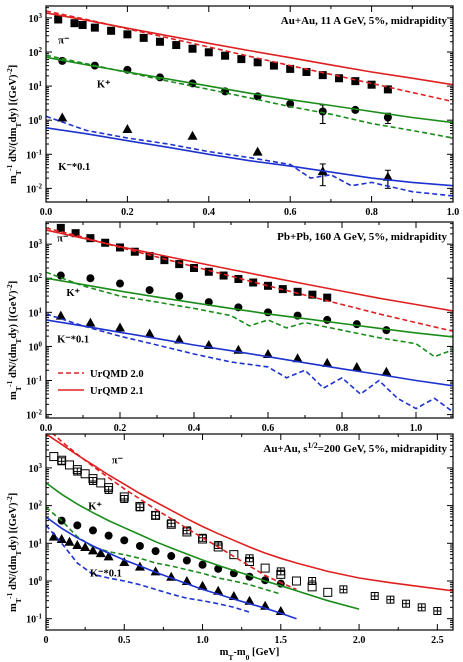  I want to click on x-axis-label-part: 0, so click(248, 657).